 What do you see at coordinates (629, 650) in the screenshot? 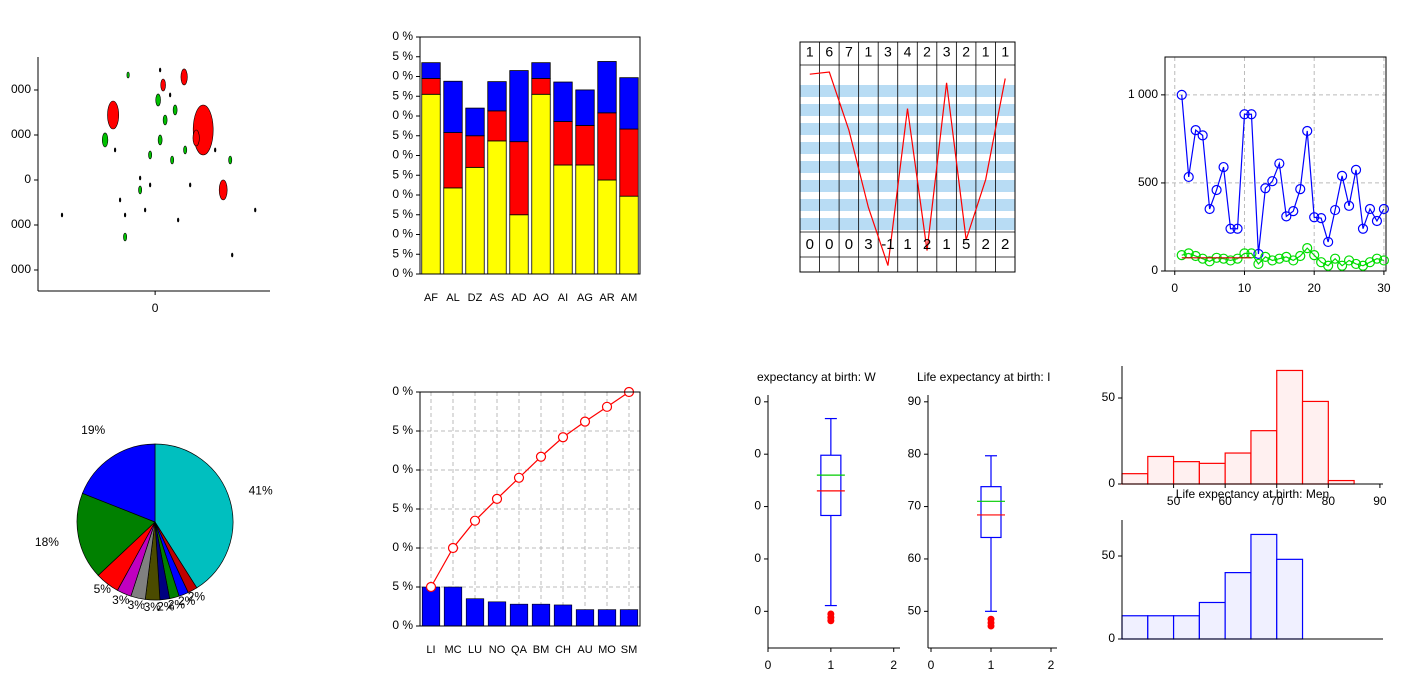
I see `x-tick-label: SM` at bounding box center [629, 650].